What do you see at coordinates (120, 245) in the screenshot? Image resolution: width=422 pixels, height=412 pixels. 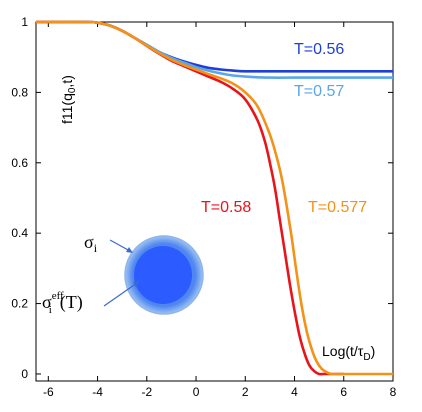 I see `arrow-sigma-i` at bounding box center [120, 245].